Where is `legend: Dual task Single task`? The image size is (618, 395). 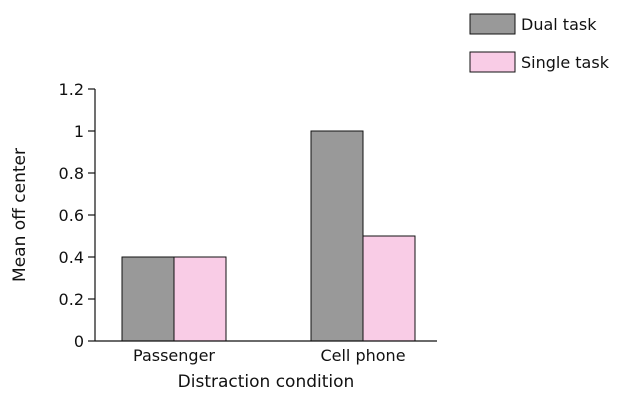
legend: Dual task Single task is located at coordinates (539, 43).